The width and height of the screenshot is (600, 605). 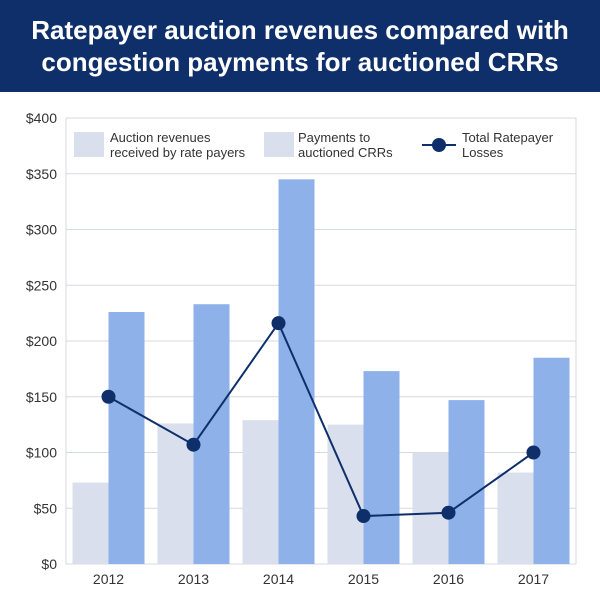 I want to click on legend-marker-losses, so click(x=439, y=145).